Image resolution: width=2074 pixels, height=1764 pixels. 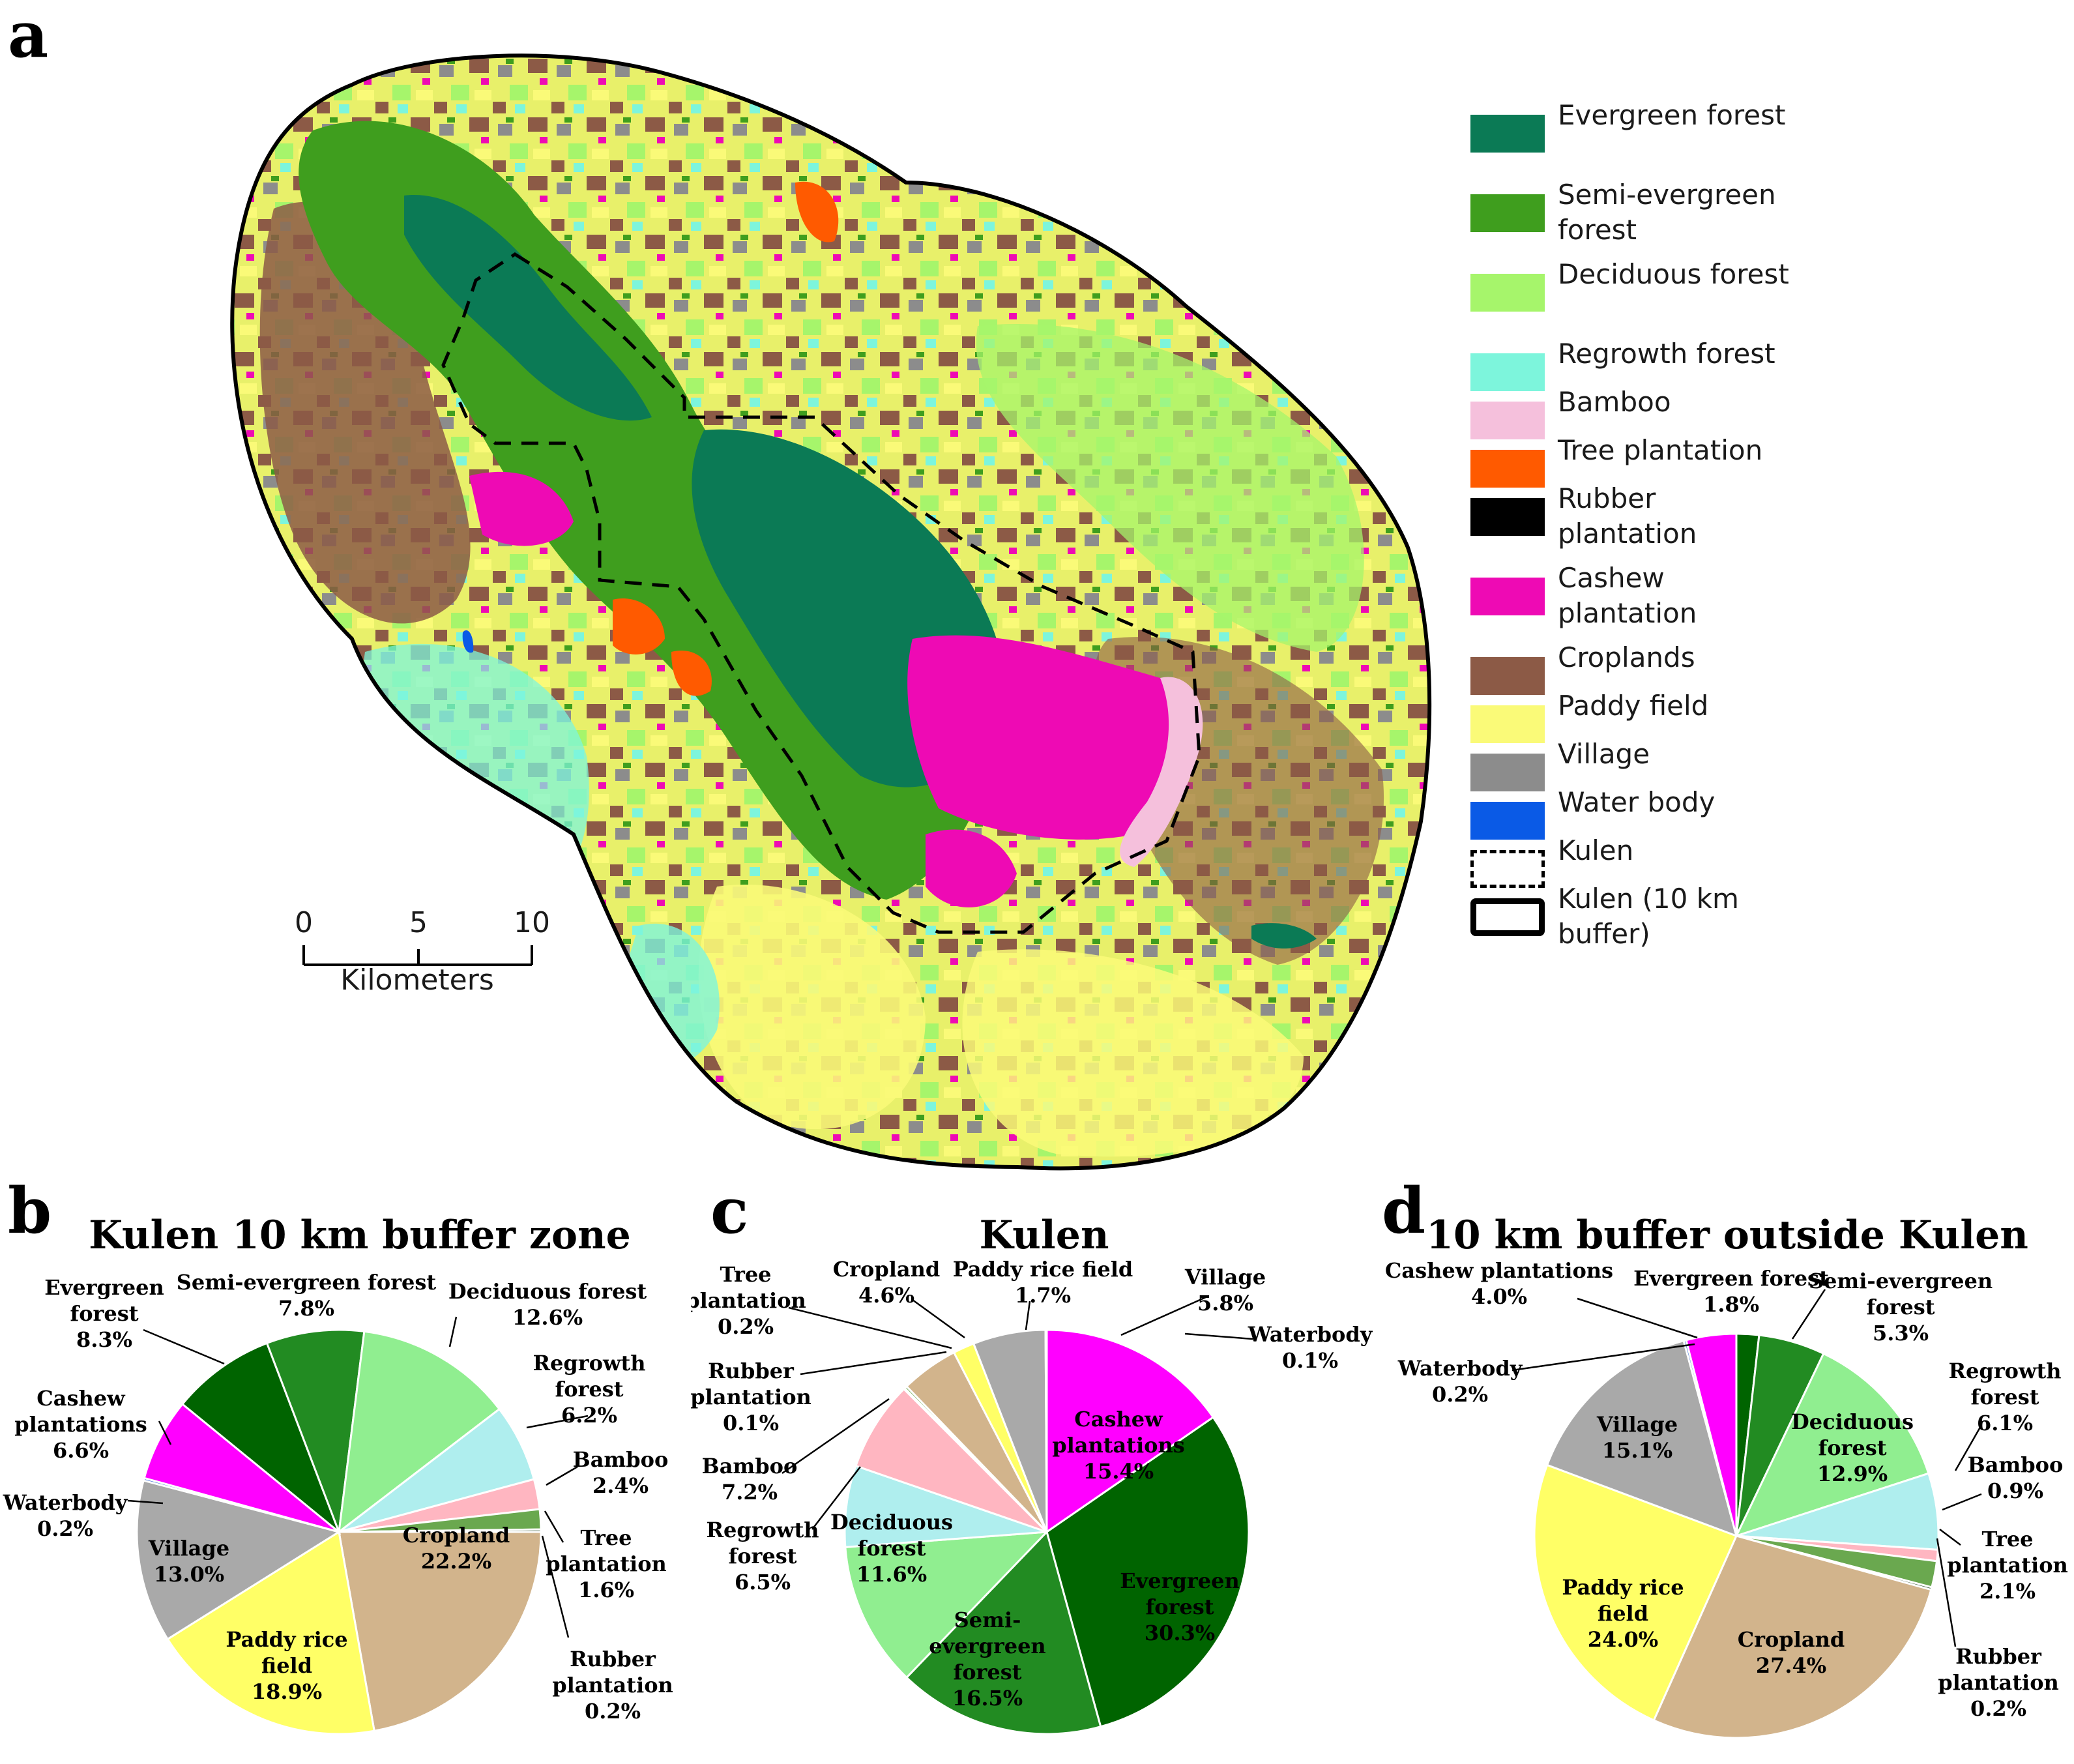 I want to click on legend-label: Deciduous forest, so click(x=1674, y=274).